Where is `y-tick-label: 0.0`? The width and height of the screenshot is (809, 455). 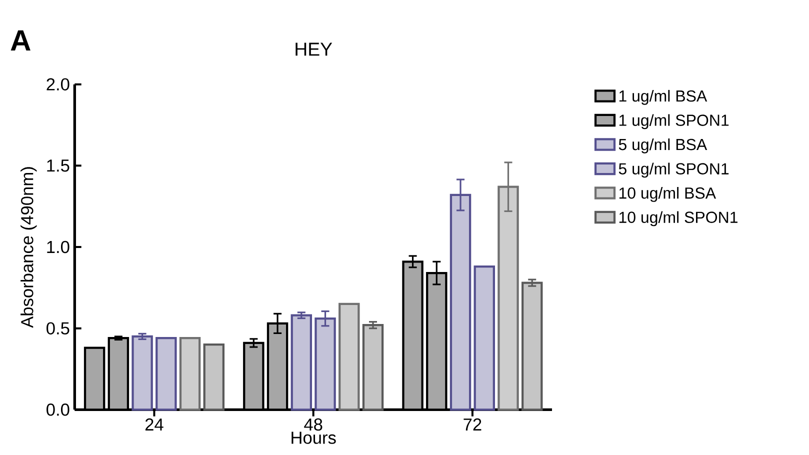 y-tick-label: 0.0 is located at coordinates (58, 410).